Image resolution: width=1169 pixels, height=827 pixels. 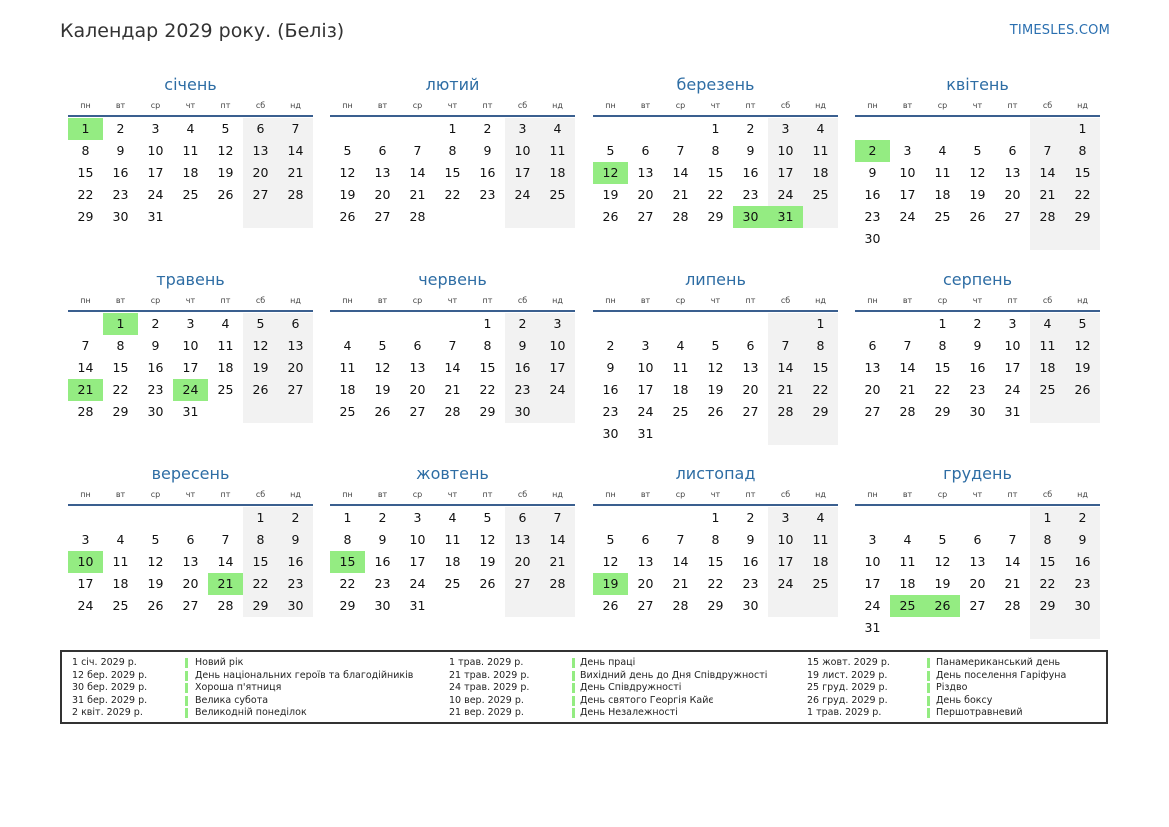 I want to click on weekday-label: чт, so click(x=977, y=105).